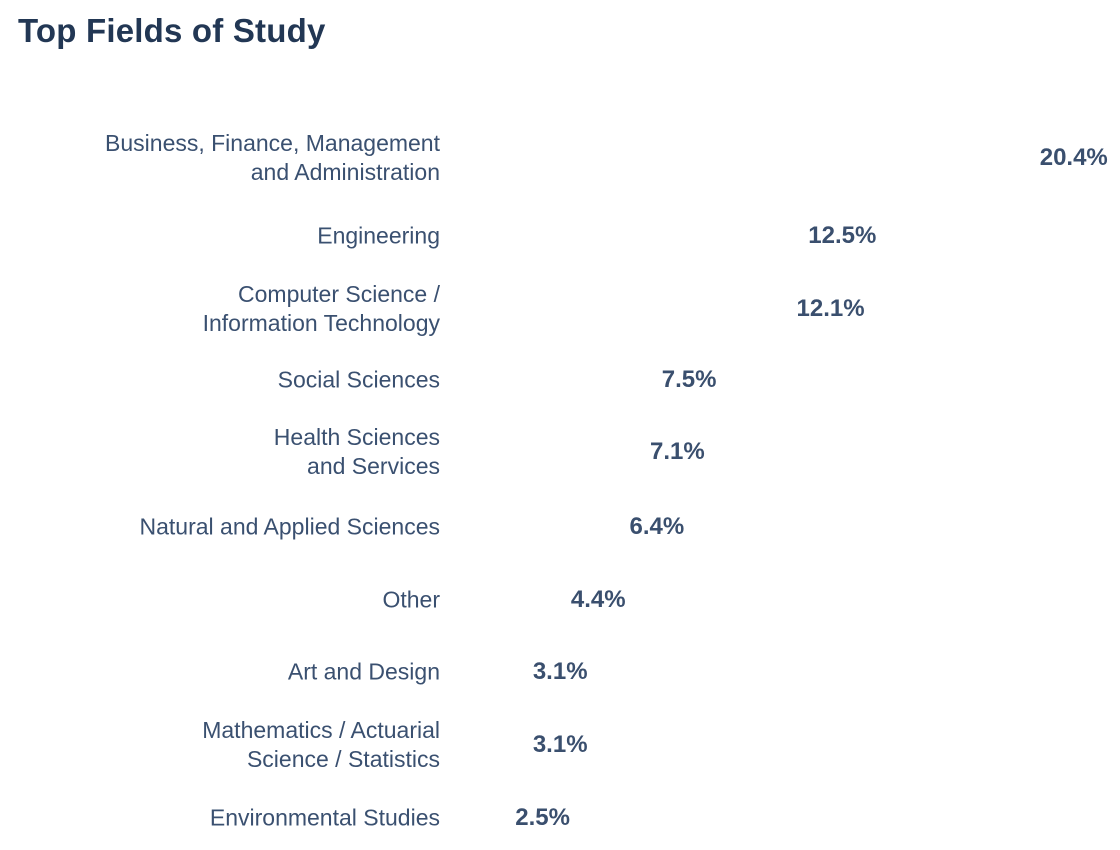 Image resolution: width=1120 pixels, height=850 pixels. Describe the element at coordinates (657, 526) in the screenshot. I see `value-label: 6.4%` at that location.